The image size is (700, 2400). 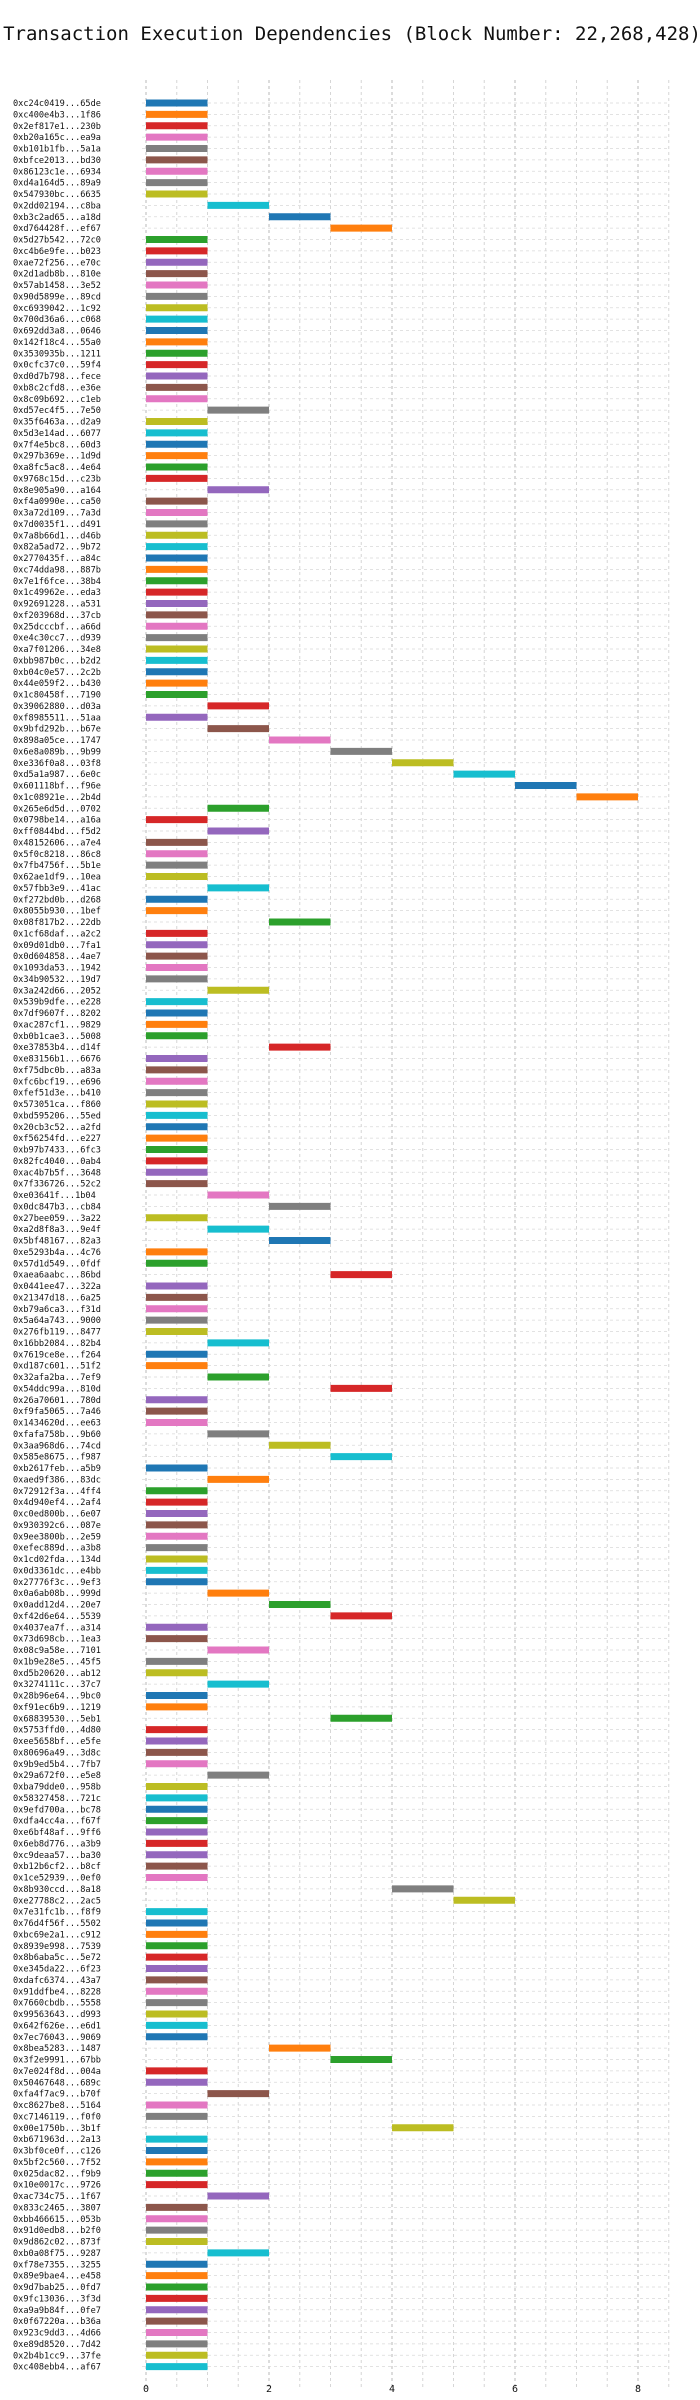 I want to click on transaction-label: 0x72912f3a...4ff4, so click(x=57, y=1492).